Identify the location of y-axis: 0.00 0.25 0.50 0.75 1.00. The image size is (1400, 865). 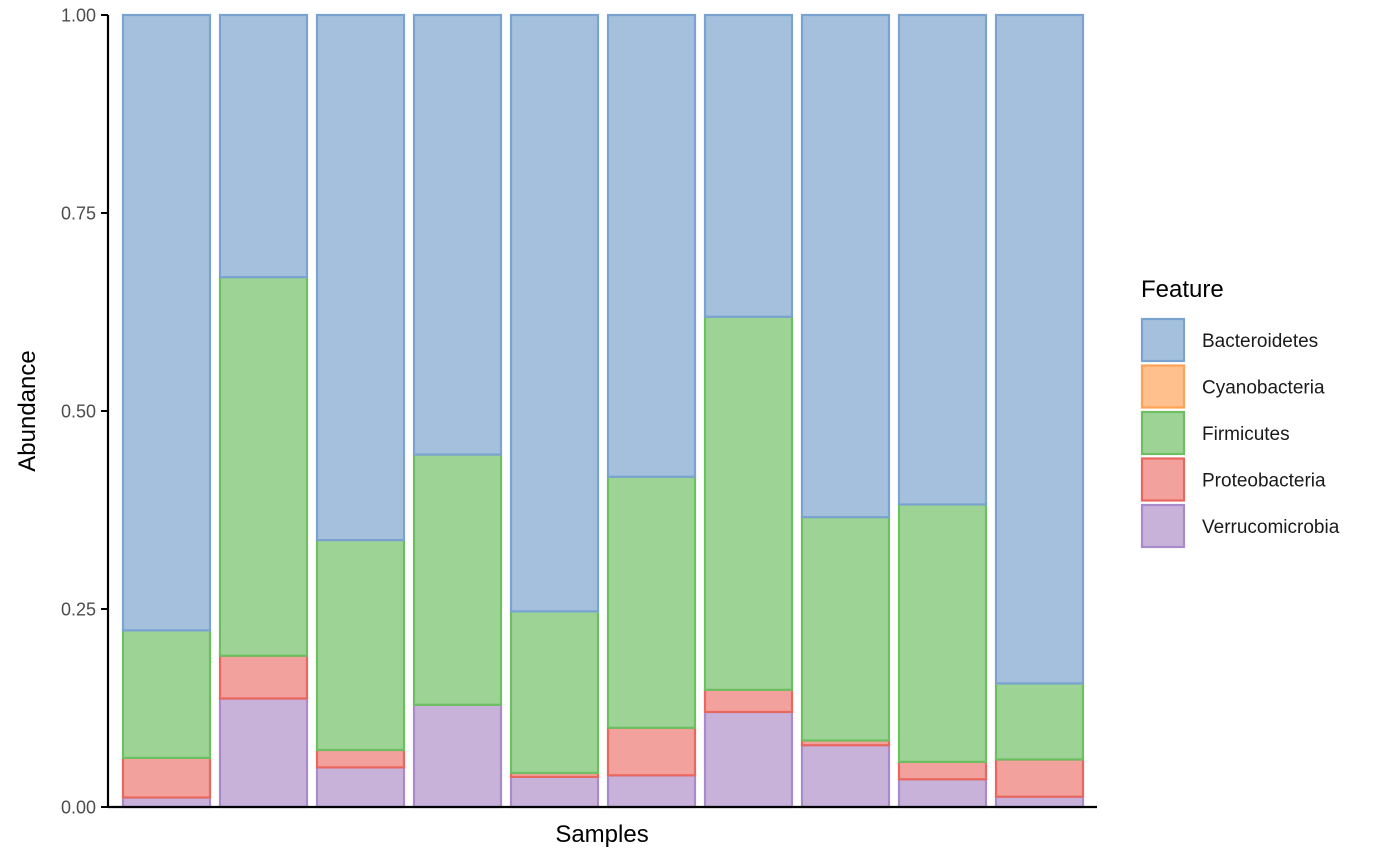
(85, 412).